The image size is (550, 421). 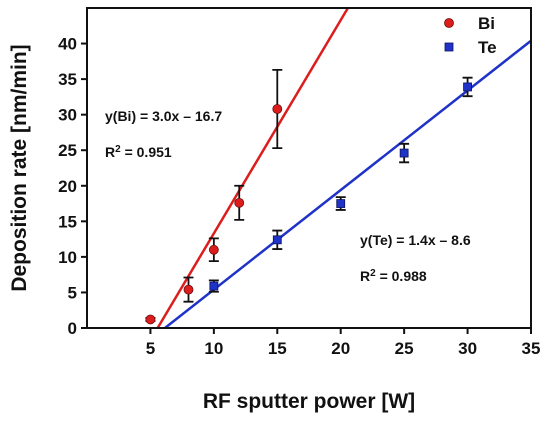 What do you see at coordinates (467, 348) in the screenshot?
I see `x-tick-label: 30` at bounding box center [467, 348].